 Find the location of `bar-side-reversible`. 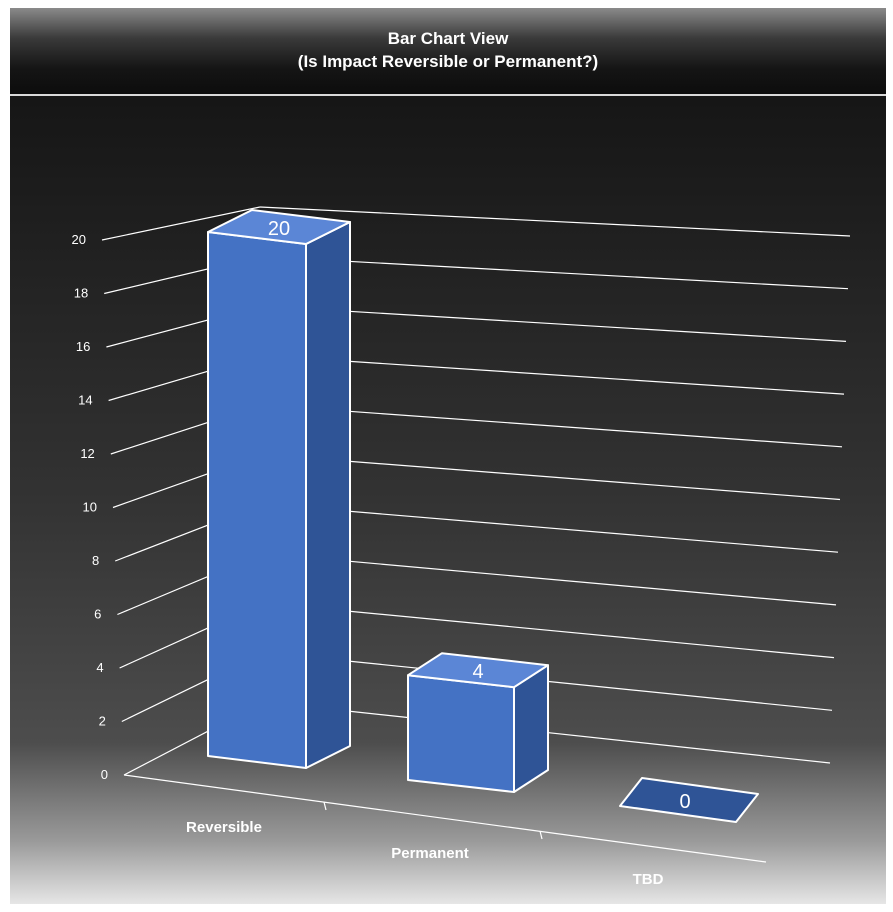

bar-side-reversible is located at coordinates (328, 495).